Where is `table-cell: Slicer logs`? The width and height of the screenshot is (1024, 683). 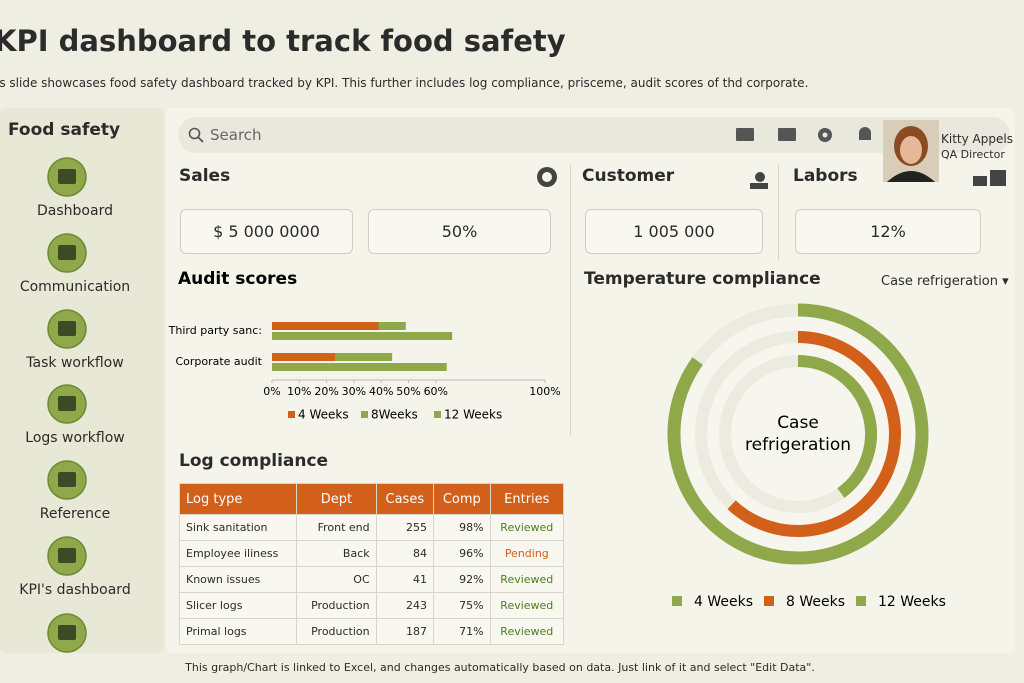 table-cell: Slicer logs is located at coordinates (238, 605).